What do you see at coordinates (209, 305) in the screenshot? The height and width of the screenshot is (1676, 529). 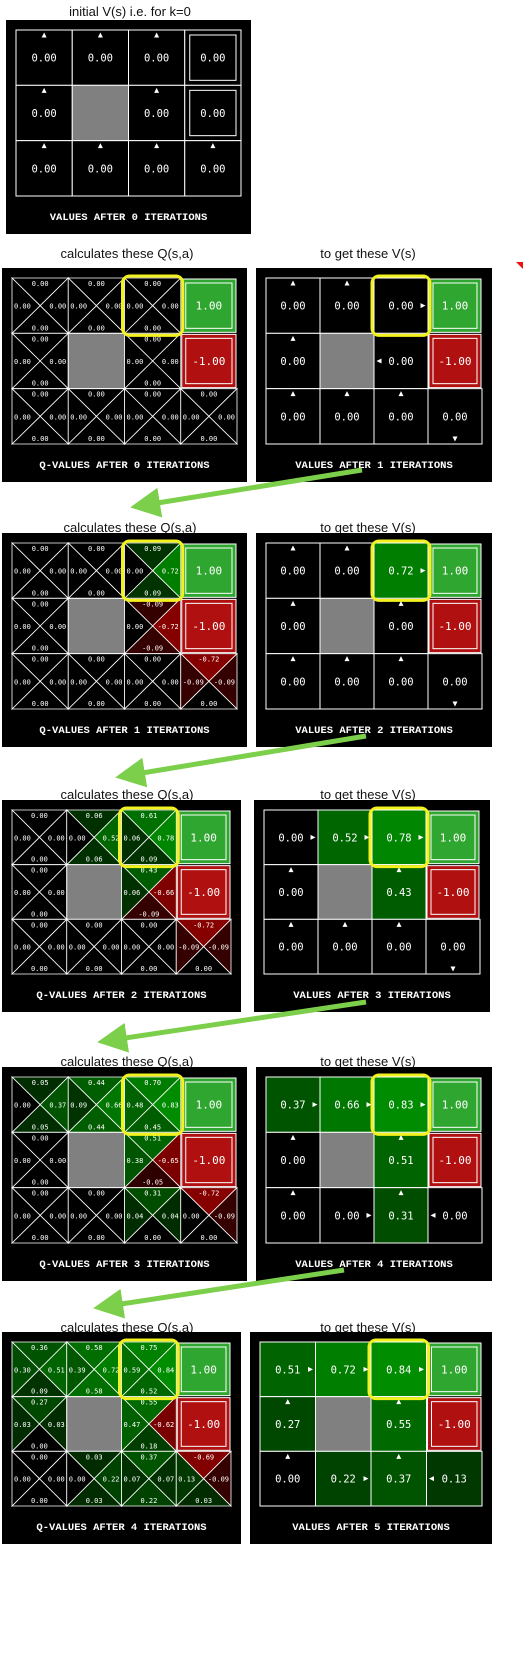 I see `q0-terminal-good: 1.00` at bounding box center [209, 305].